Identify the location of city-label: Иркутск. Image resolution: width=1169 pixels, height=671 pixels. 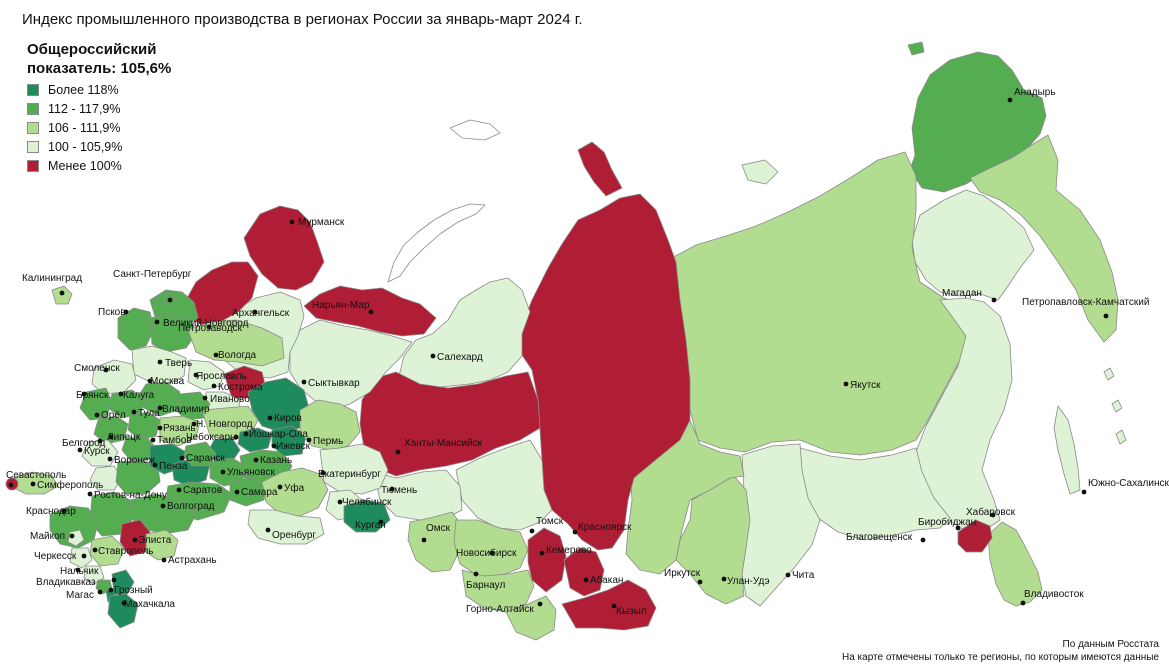
(682, 573).